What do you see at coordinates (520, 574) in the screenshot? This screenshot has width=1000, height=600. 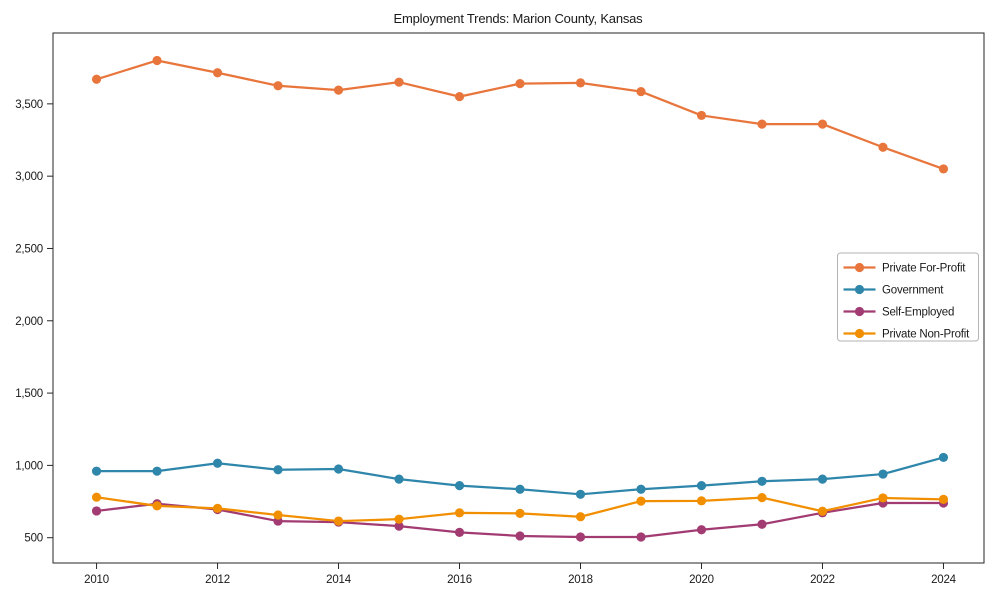 I see `x-axis: 2010 2012 2014 2016 2018 2020 2022 2024` at bounding box center [520, 574].